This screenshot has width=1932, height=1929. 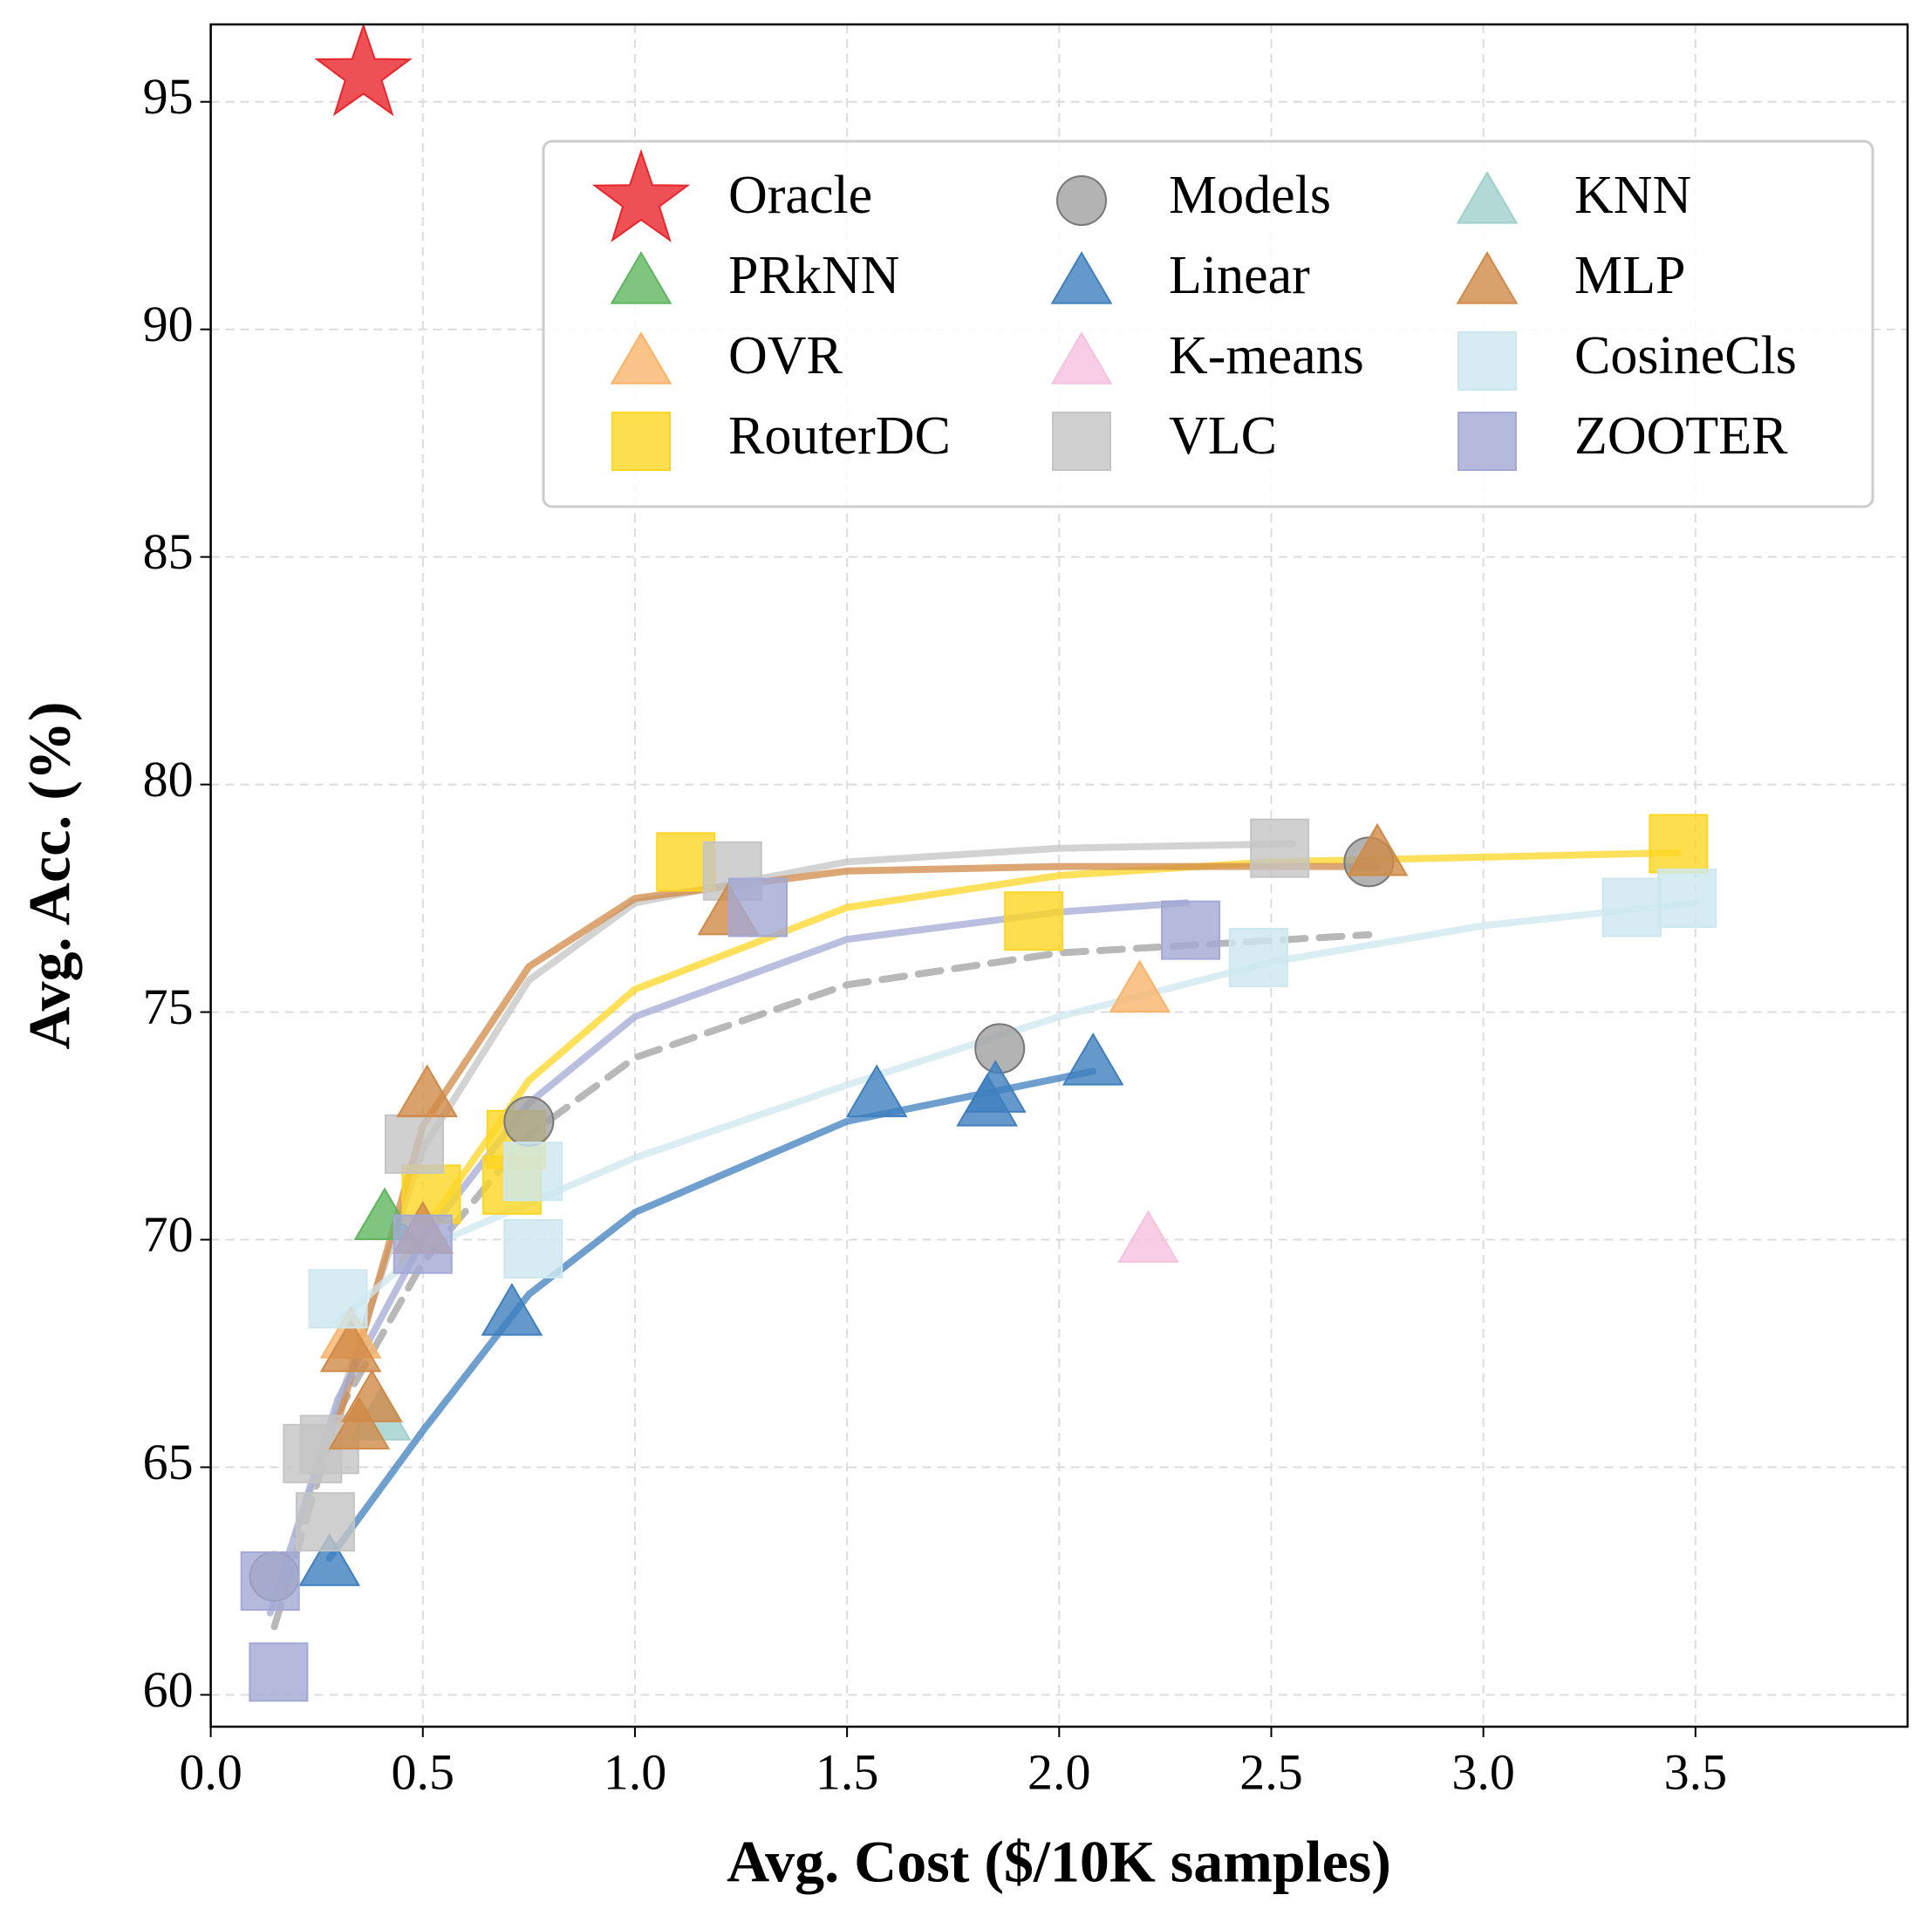 I want to click on x-tick-label: 3.0, so click(x=1483, y=1772).